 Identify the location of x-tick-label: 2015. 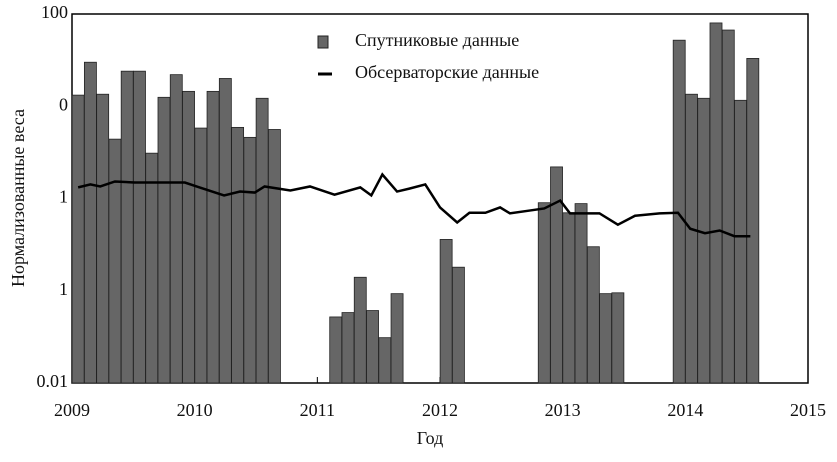
(808, 410).